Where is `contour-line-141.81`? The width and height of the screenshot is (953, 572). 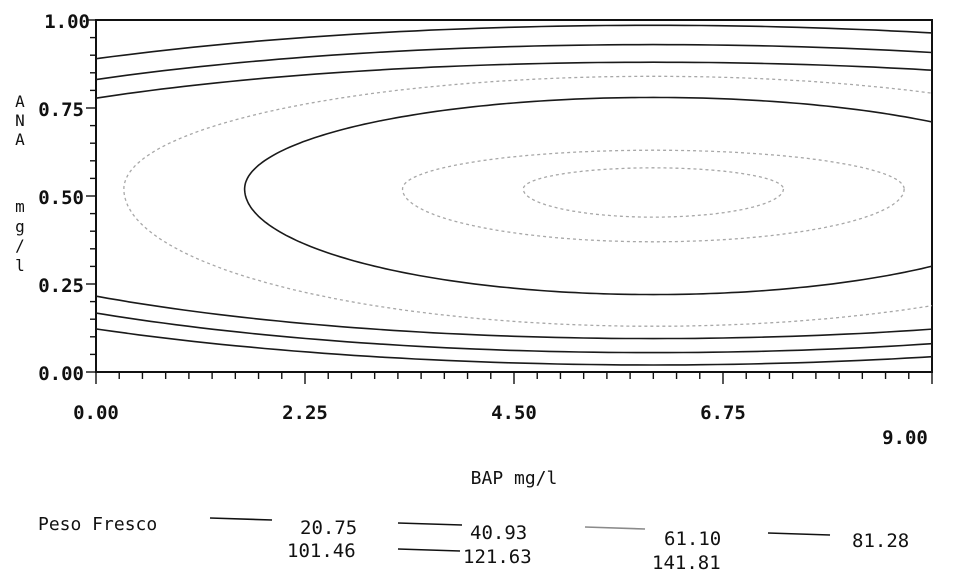
contour-line-141.81 is located at coordinates (653, 192).